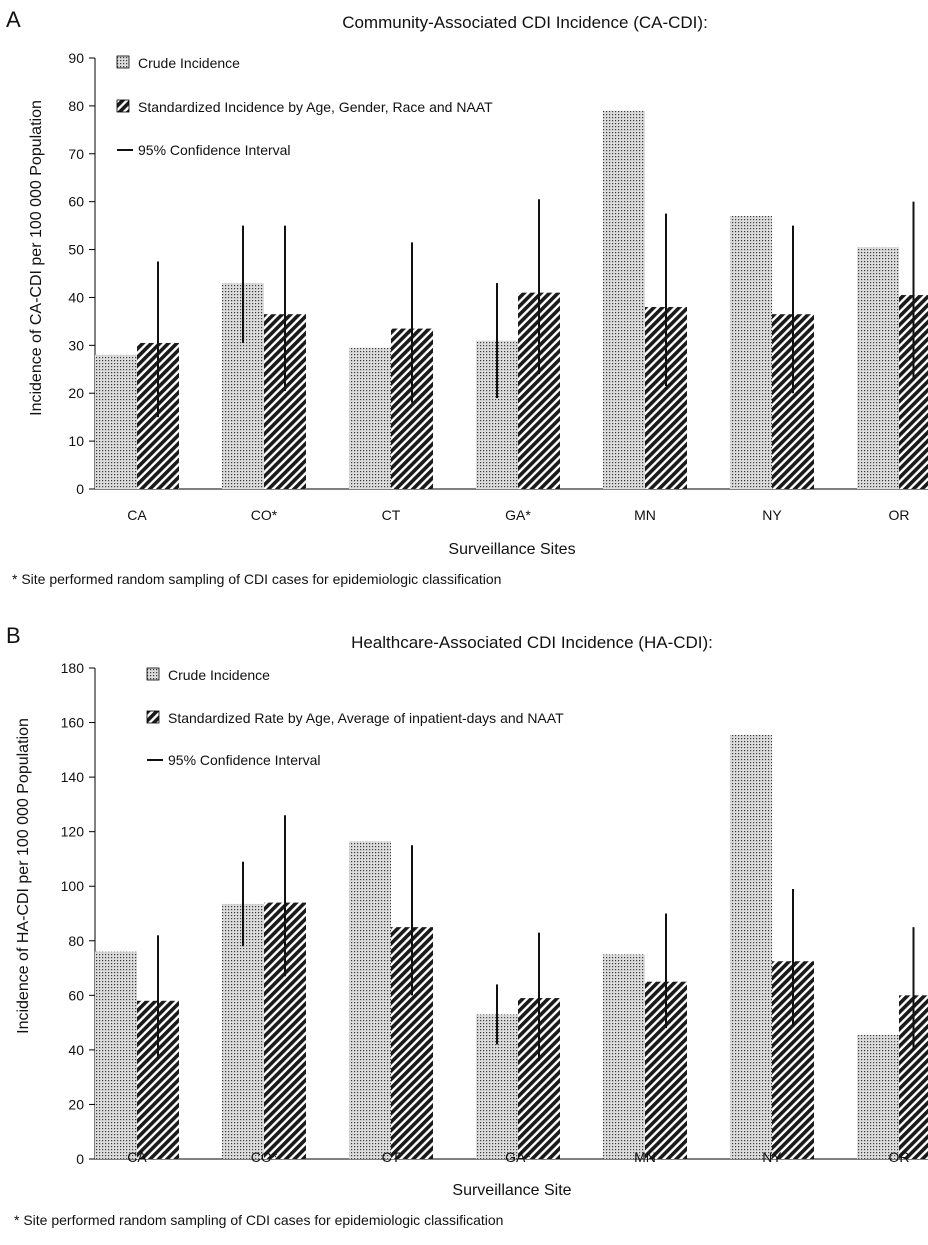 Image resolution: width=928 pixels, height=1245 pixels. What do you see at coordinates (123, 62) in the screenshot?
I see `legend-swatch-crude-a` at bounding box center [123, 62].